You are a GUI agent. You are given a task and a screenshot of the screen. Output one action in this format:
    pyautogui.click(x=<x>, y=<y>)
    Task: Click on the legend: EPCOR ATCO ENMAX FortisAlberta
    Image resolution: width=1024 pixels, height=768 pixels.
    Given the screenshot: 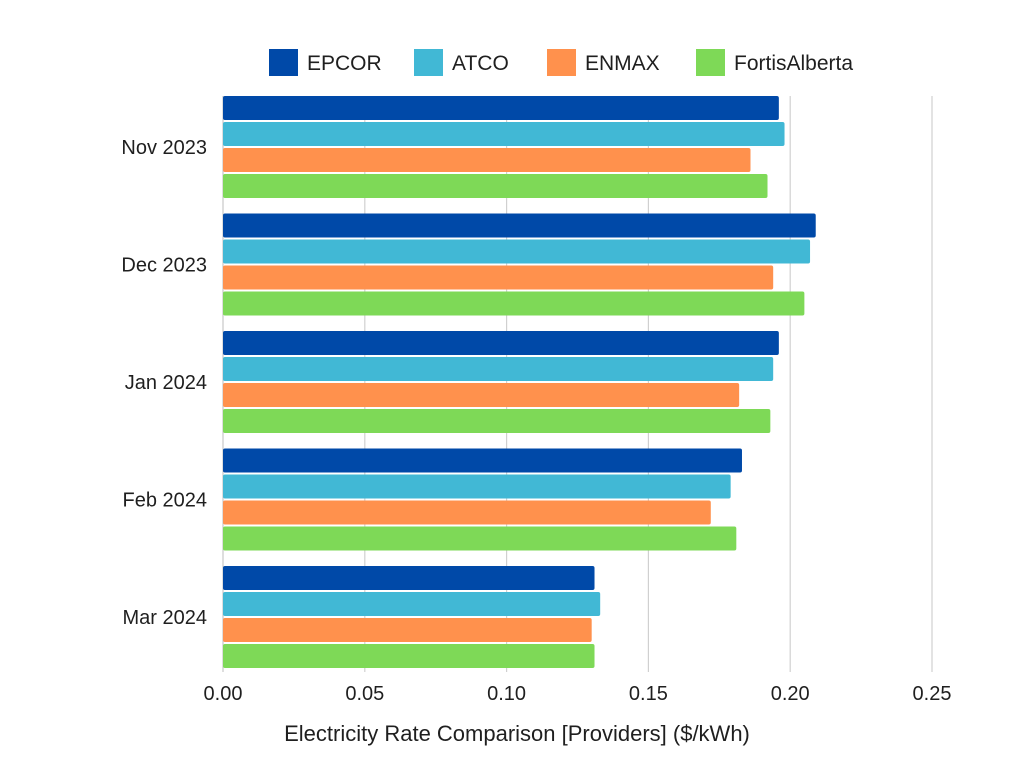 What is the action you would take?
    pyautogui.click(x=561, y=62)
    